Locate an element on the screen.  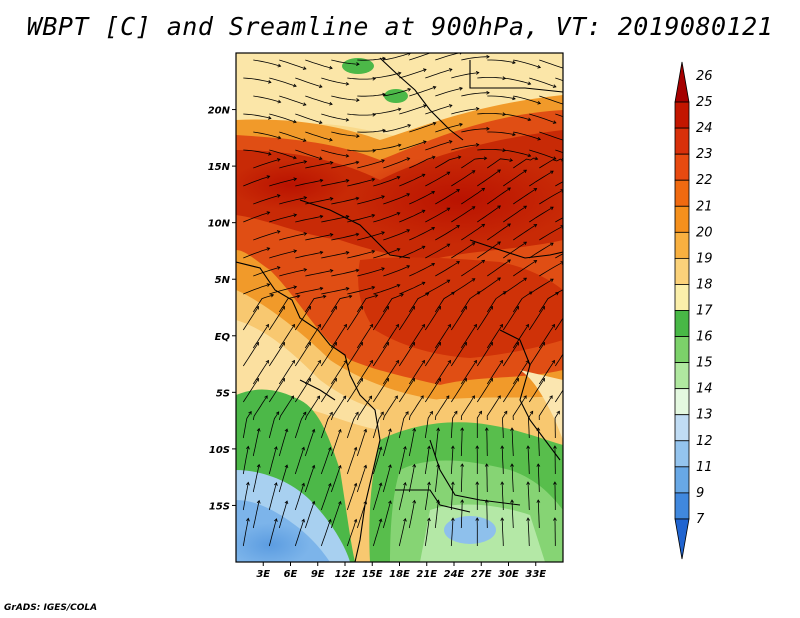
lat-label: 15N is located at coordinates (219, 167).